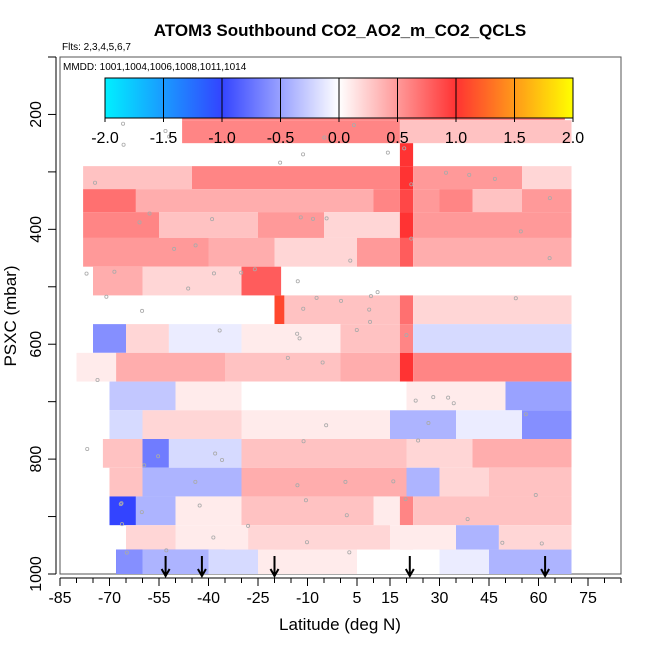  What do you see at coordinates (340, 30) in the screenshot?
I see `chart-title: ATOM3 Southbound CO2_AO2_m_CO2_QCLS` at bounding box center [340, 30].